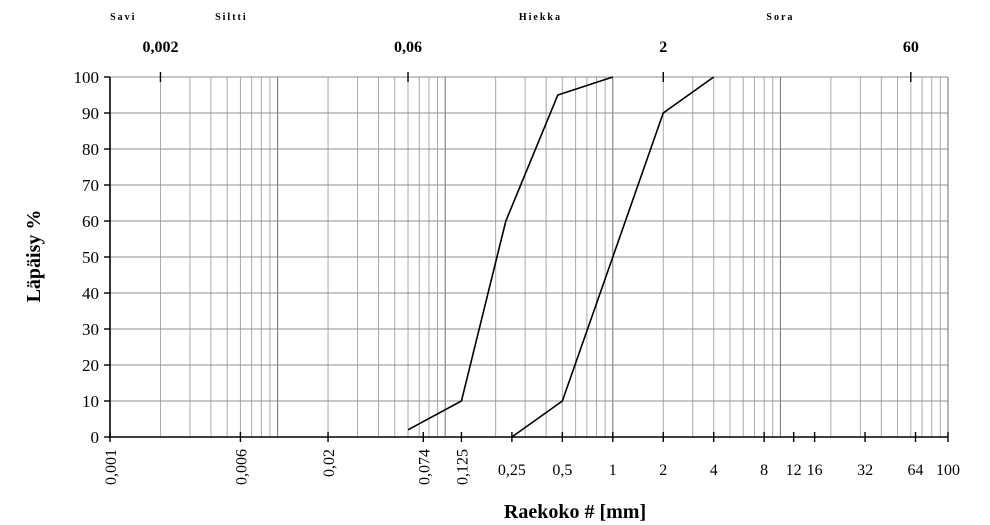  What do you see at coordinates (329, 463) in the screenshot?
I see `x-tick-label: 0,02` at bounding box center [329, 463].